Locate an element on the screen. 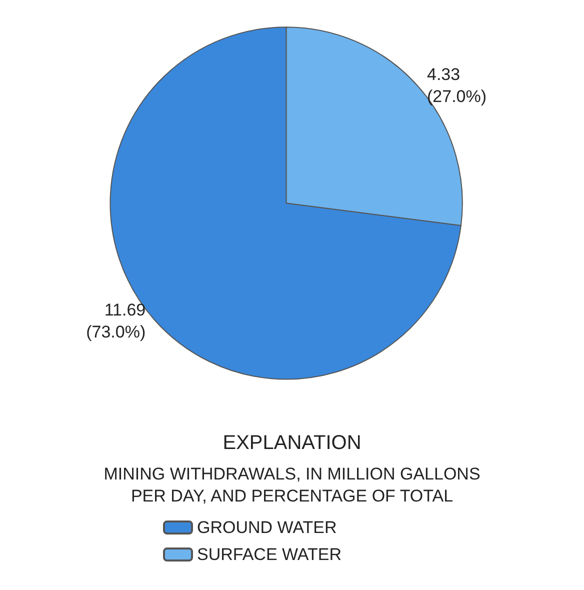  text: MINING WITHDRAWALS, IN MILLION GALLONS PER DAY, AND PERCENTAGE OF TOTAL is located at coordinates (292, 485).